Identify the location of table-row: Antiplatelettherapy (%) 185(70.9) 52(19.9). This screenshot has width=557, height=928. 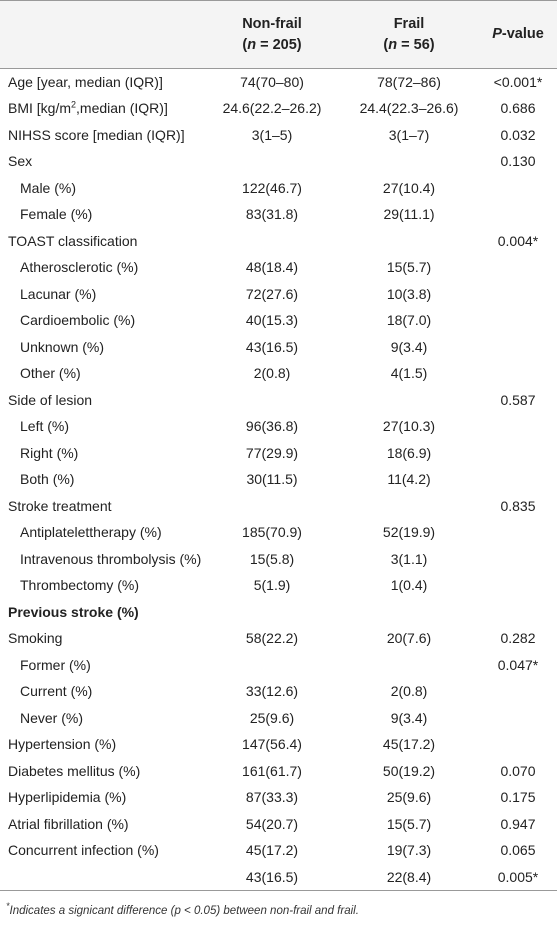
(278, 532).